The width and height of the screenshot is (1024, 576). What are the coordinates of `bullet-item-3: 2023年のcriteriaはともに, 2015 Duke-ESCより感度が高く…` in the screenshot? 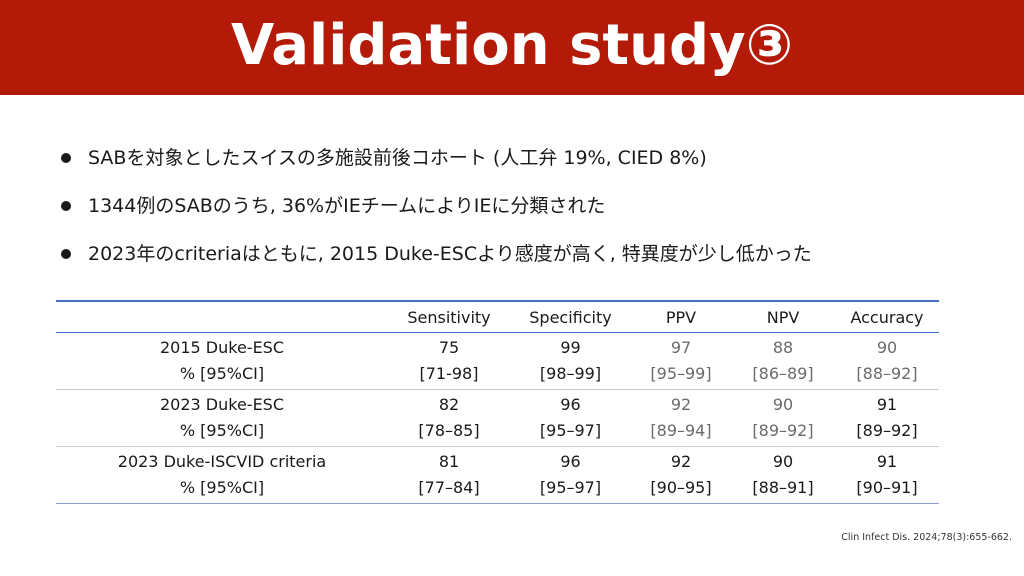 It's located at (528, 260).